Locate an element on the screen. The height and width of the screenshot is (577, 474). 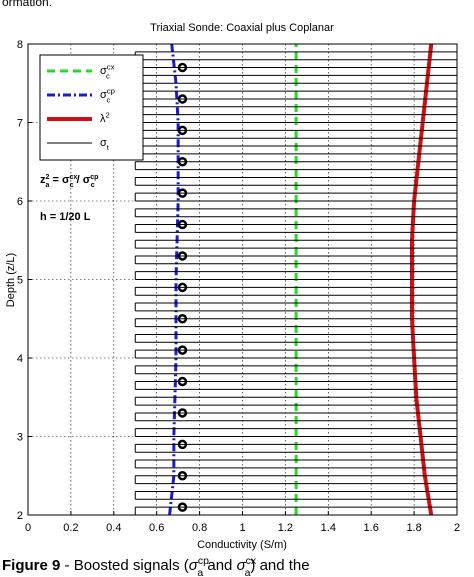
annotation: h = 1/20 L is located at coordinates (65, 217).